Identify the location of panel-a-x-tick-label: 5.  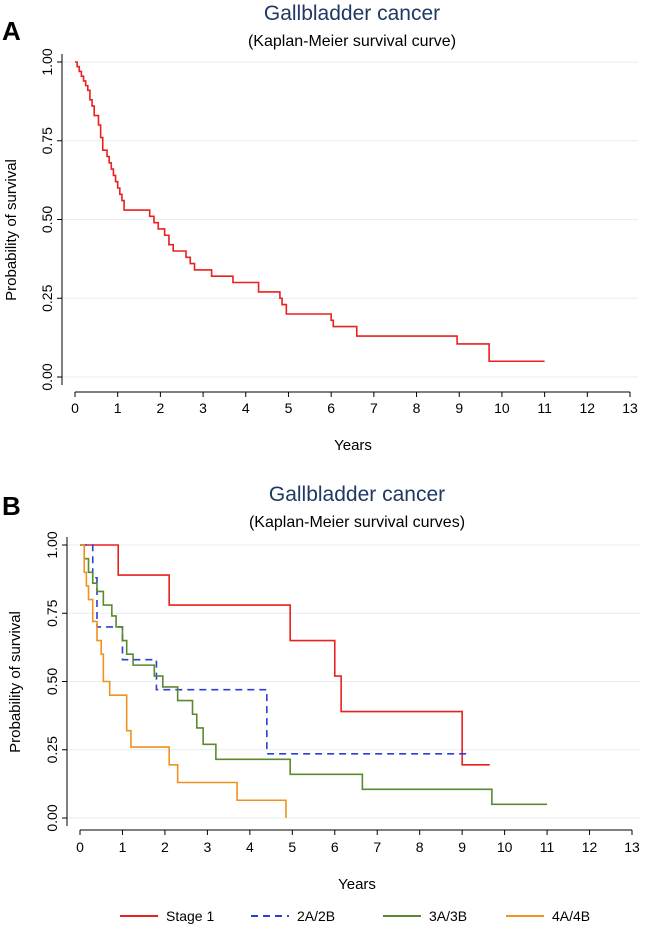
(289, 408).